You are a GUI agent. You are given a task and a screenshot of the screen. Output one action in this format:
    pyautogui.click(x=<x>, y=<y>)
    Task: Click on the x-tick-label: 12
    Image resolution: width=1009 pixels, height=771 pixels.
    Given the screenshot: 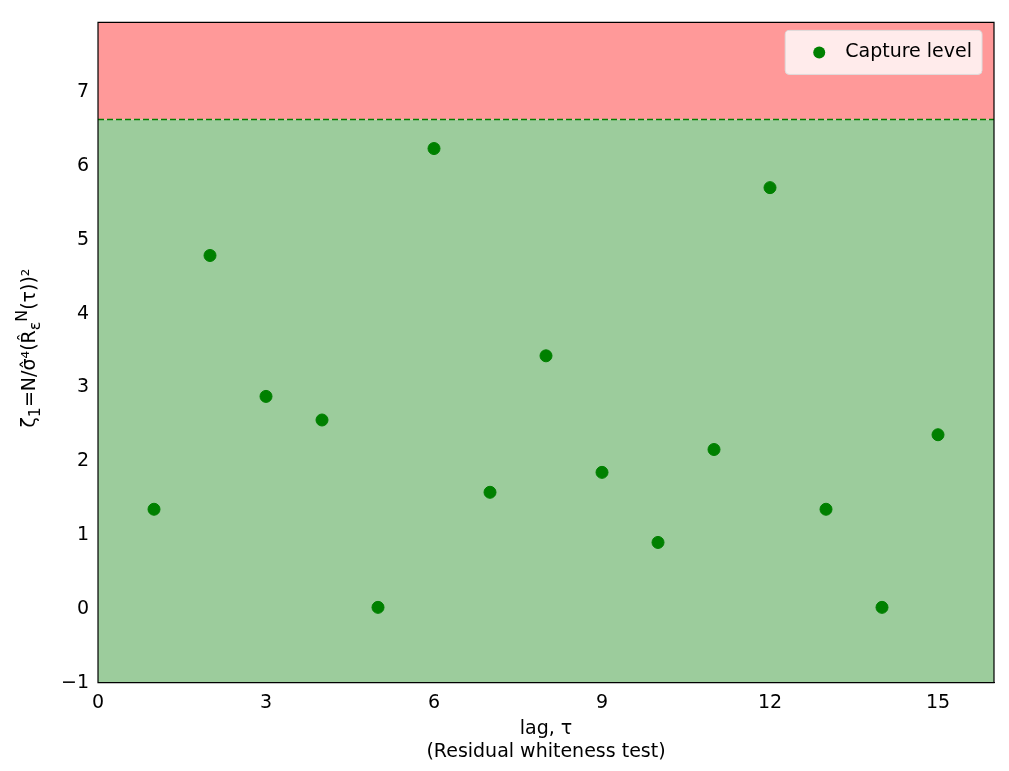 What is the action you would take?
    pyautogui.click(x=770, y=700)
    